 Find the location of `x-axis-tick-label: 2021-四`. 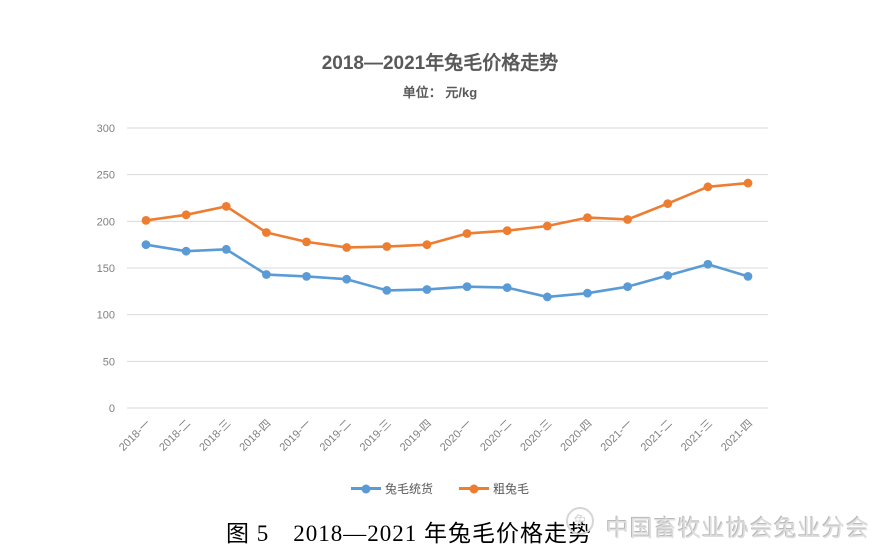

x-axis-tick-label: 2021-四 is located at coordinates (737, 436).